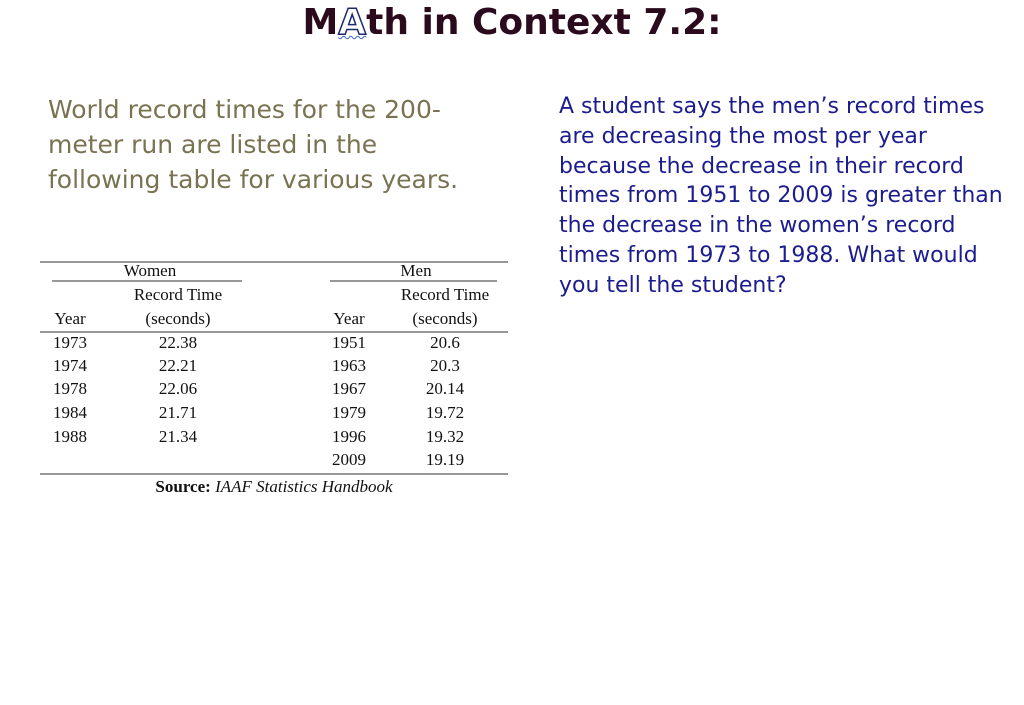  Describe the element at coordinates (349, 388) in the screenshot. I see `year-cell: 1967` at that location.